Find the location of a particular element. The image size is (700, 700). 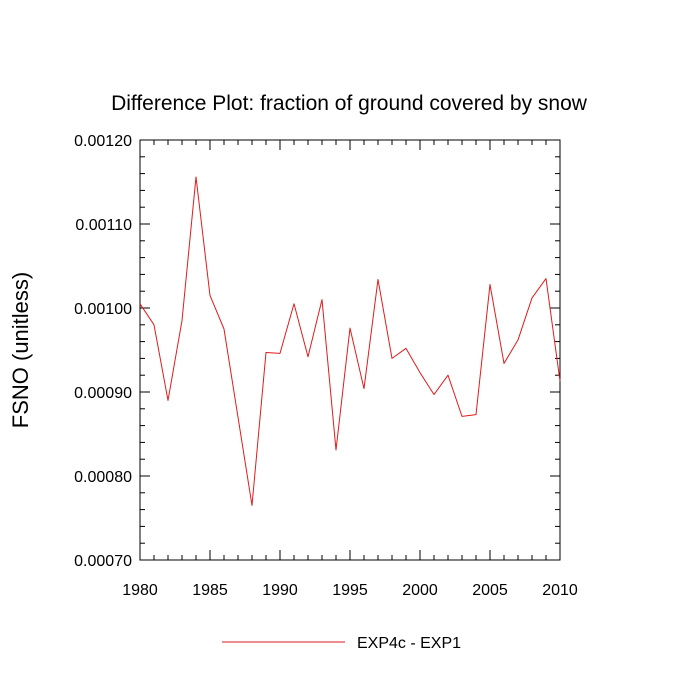

x-tick-label: 2000 is located at coordinates (420, 590).